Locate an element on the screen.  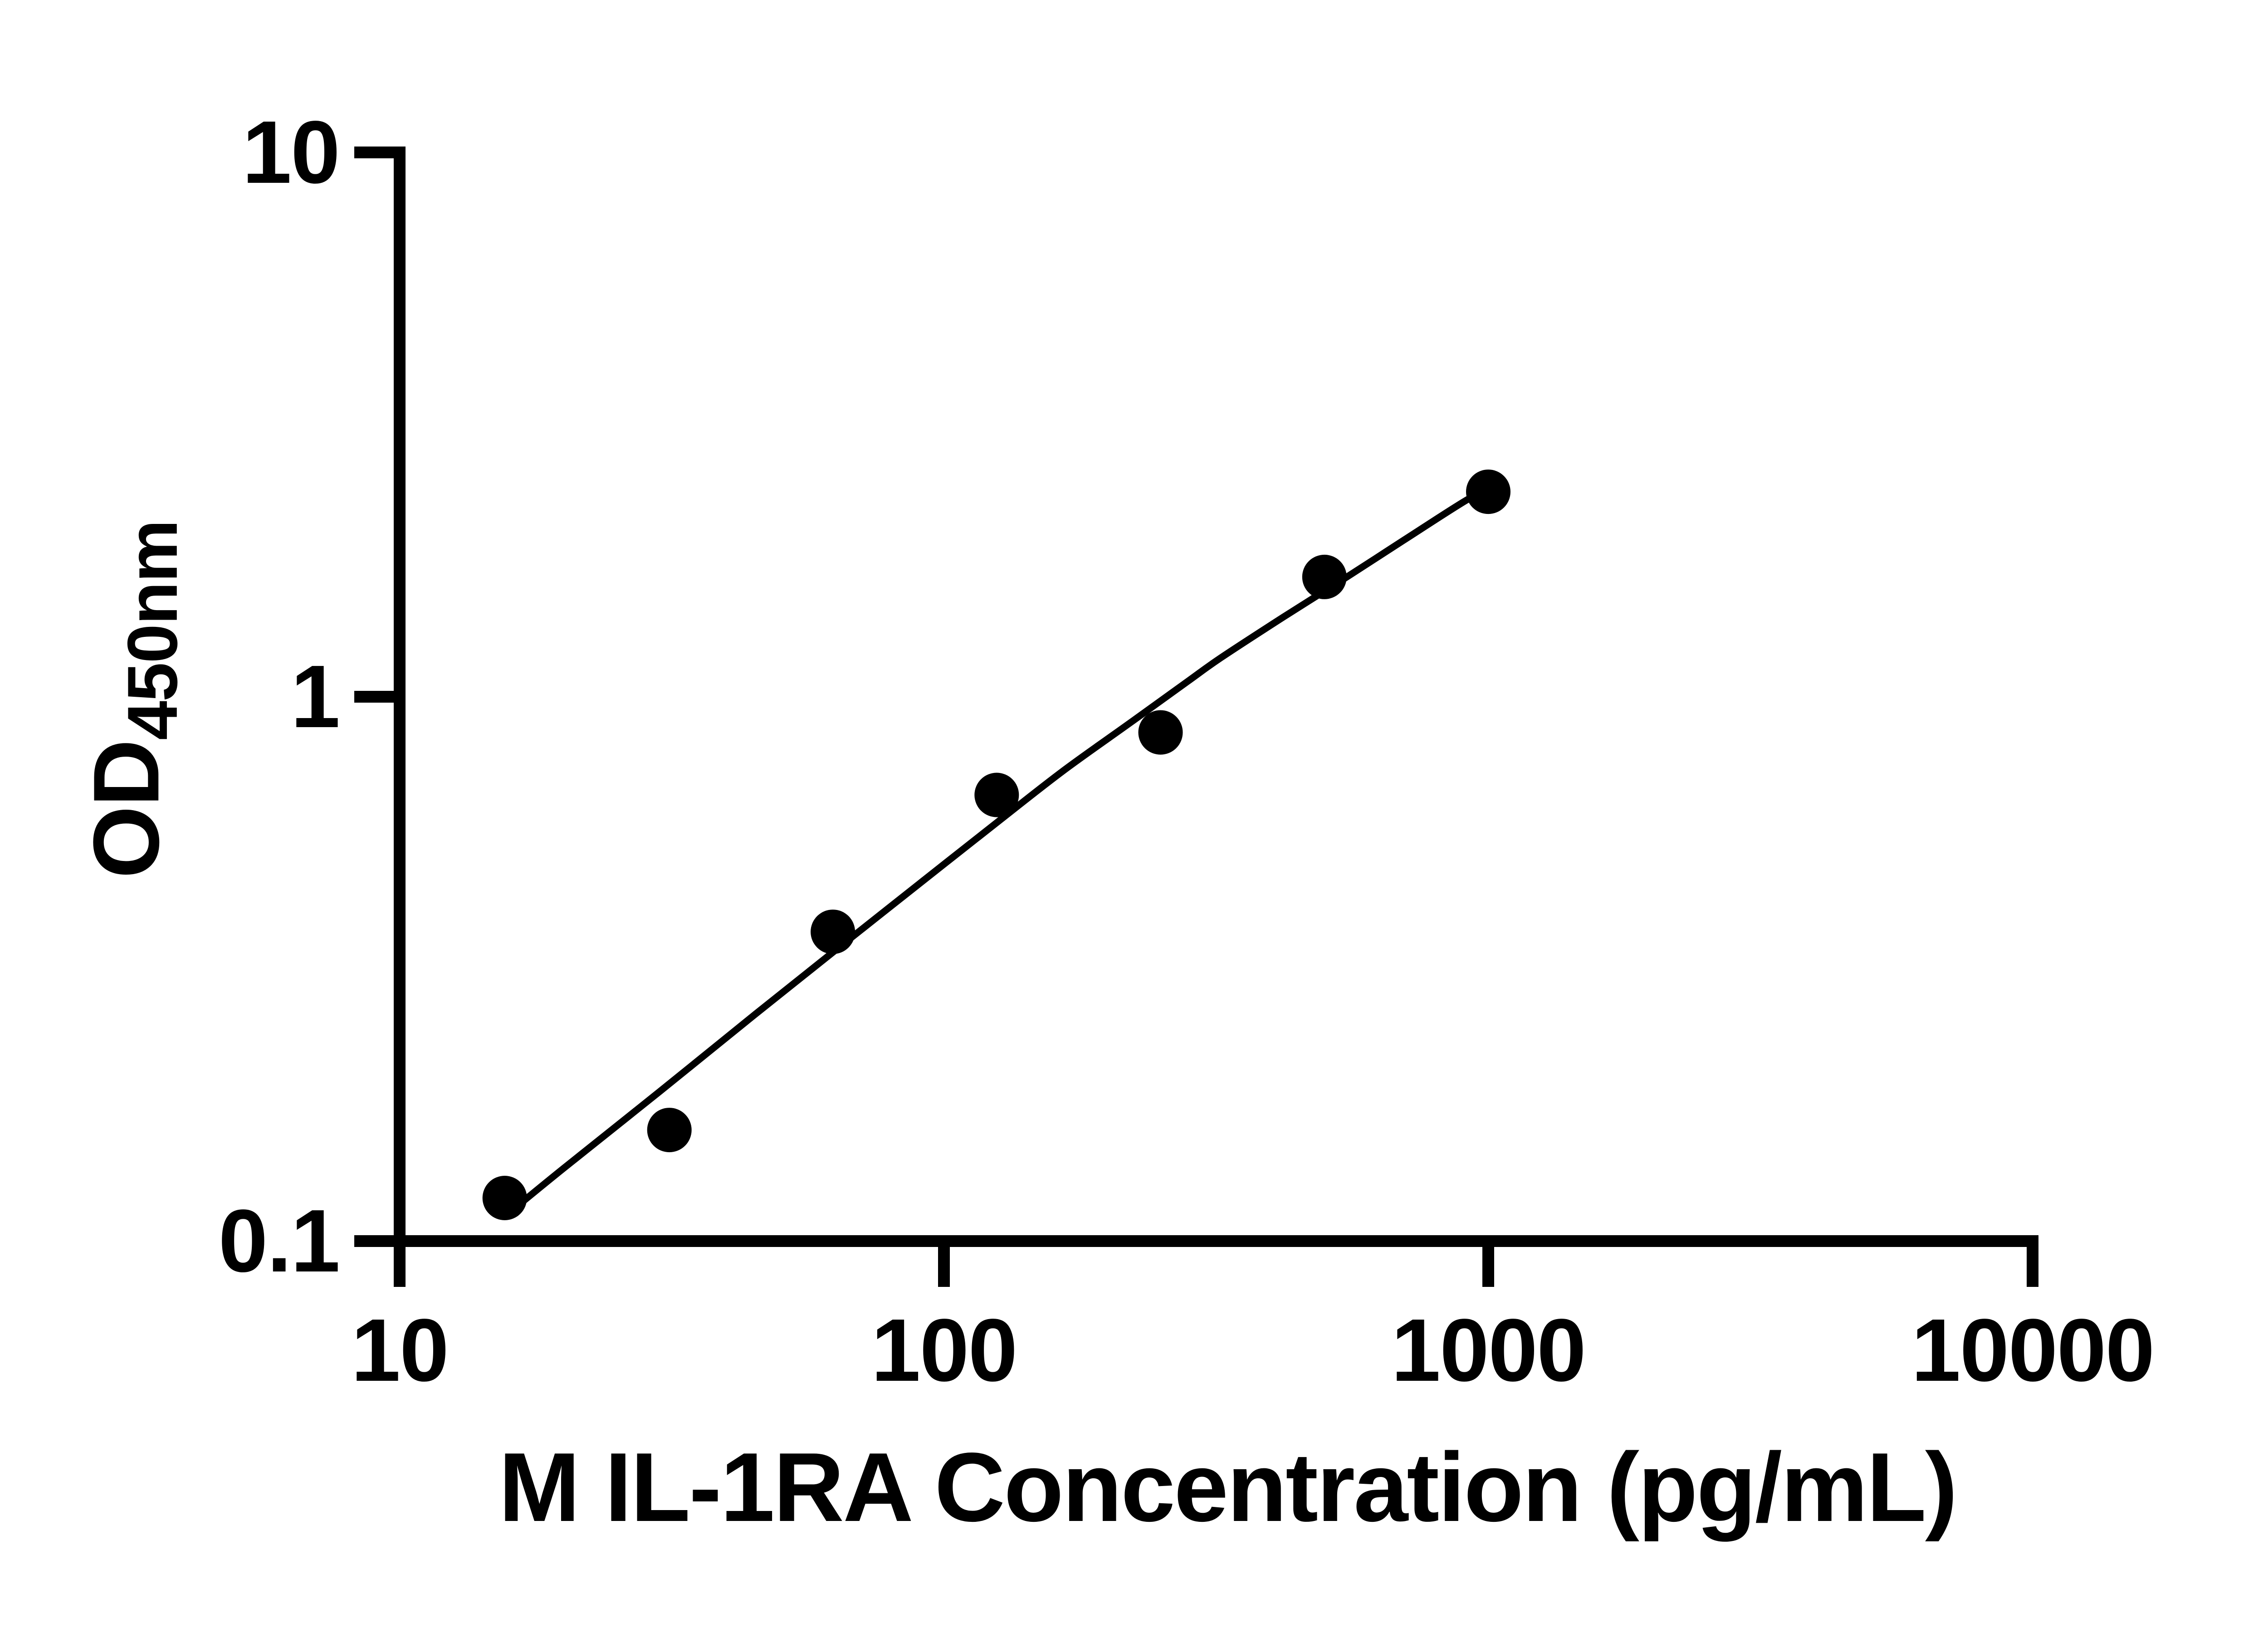
y-axis-title-main: OD is located at coordinates (126, 809).